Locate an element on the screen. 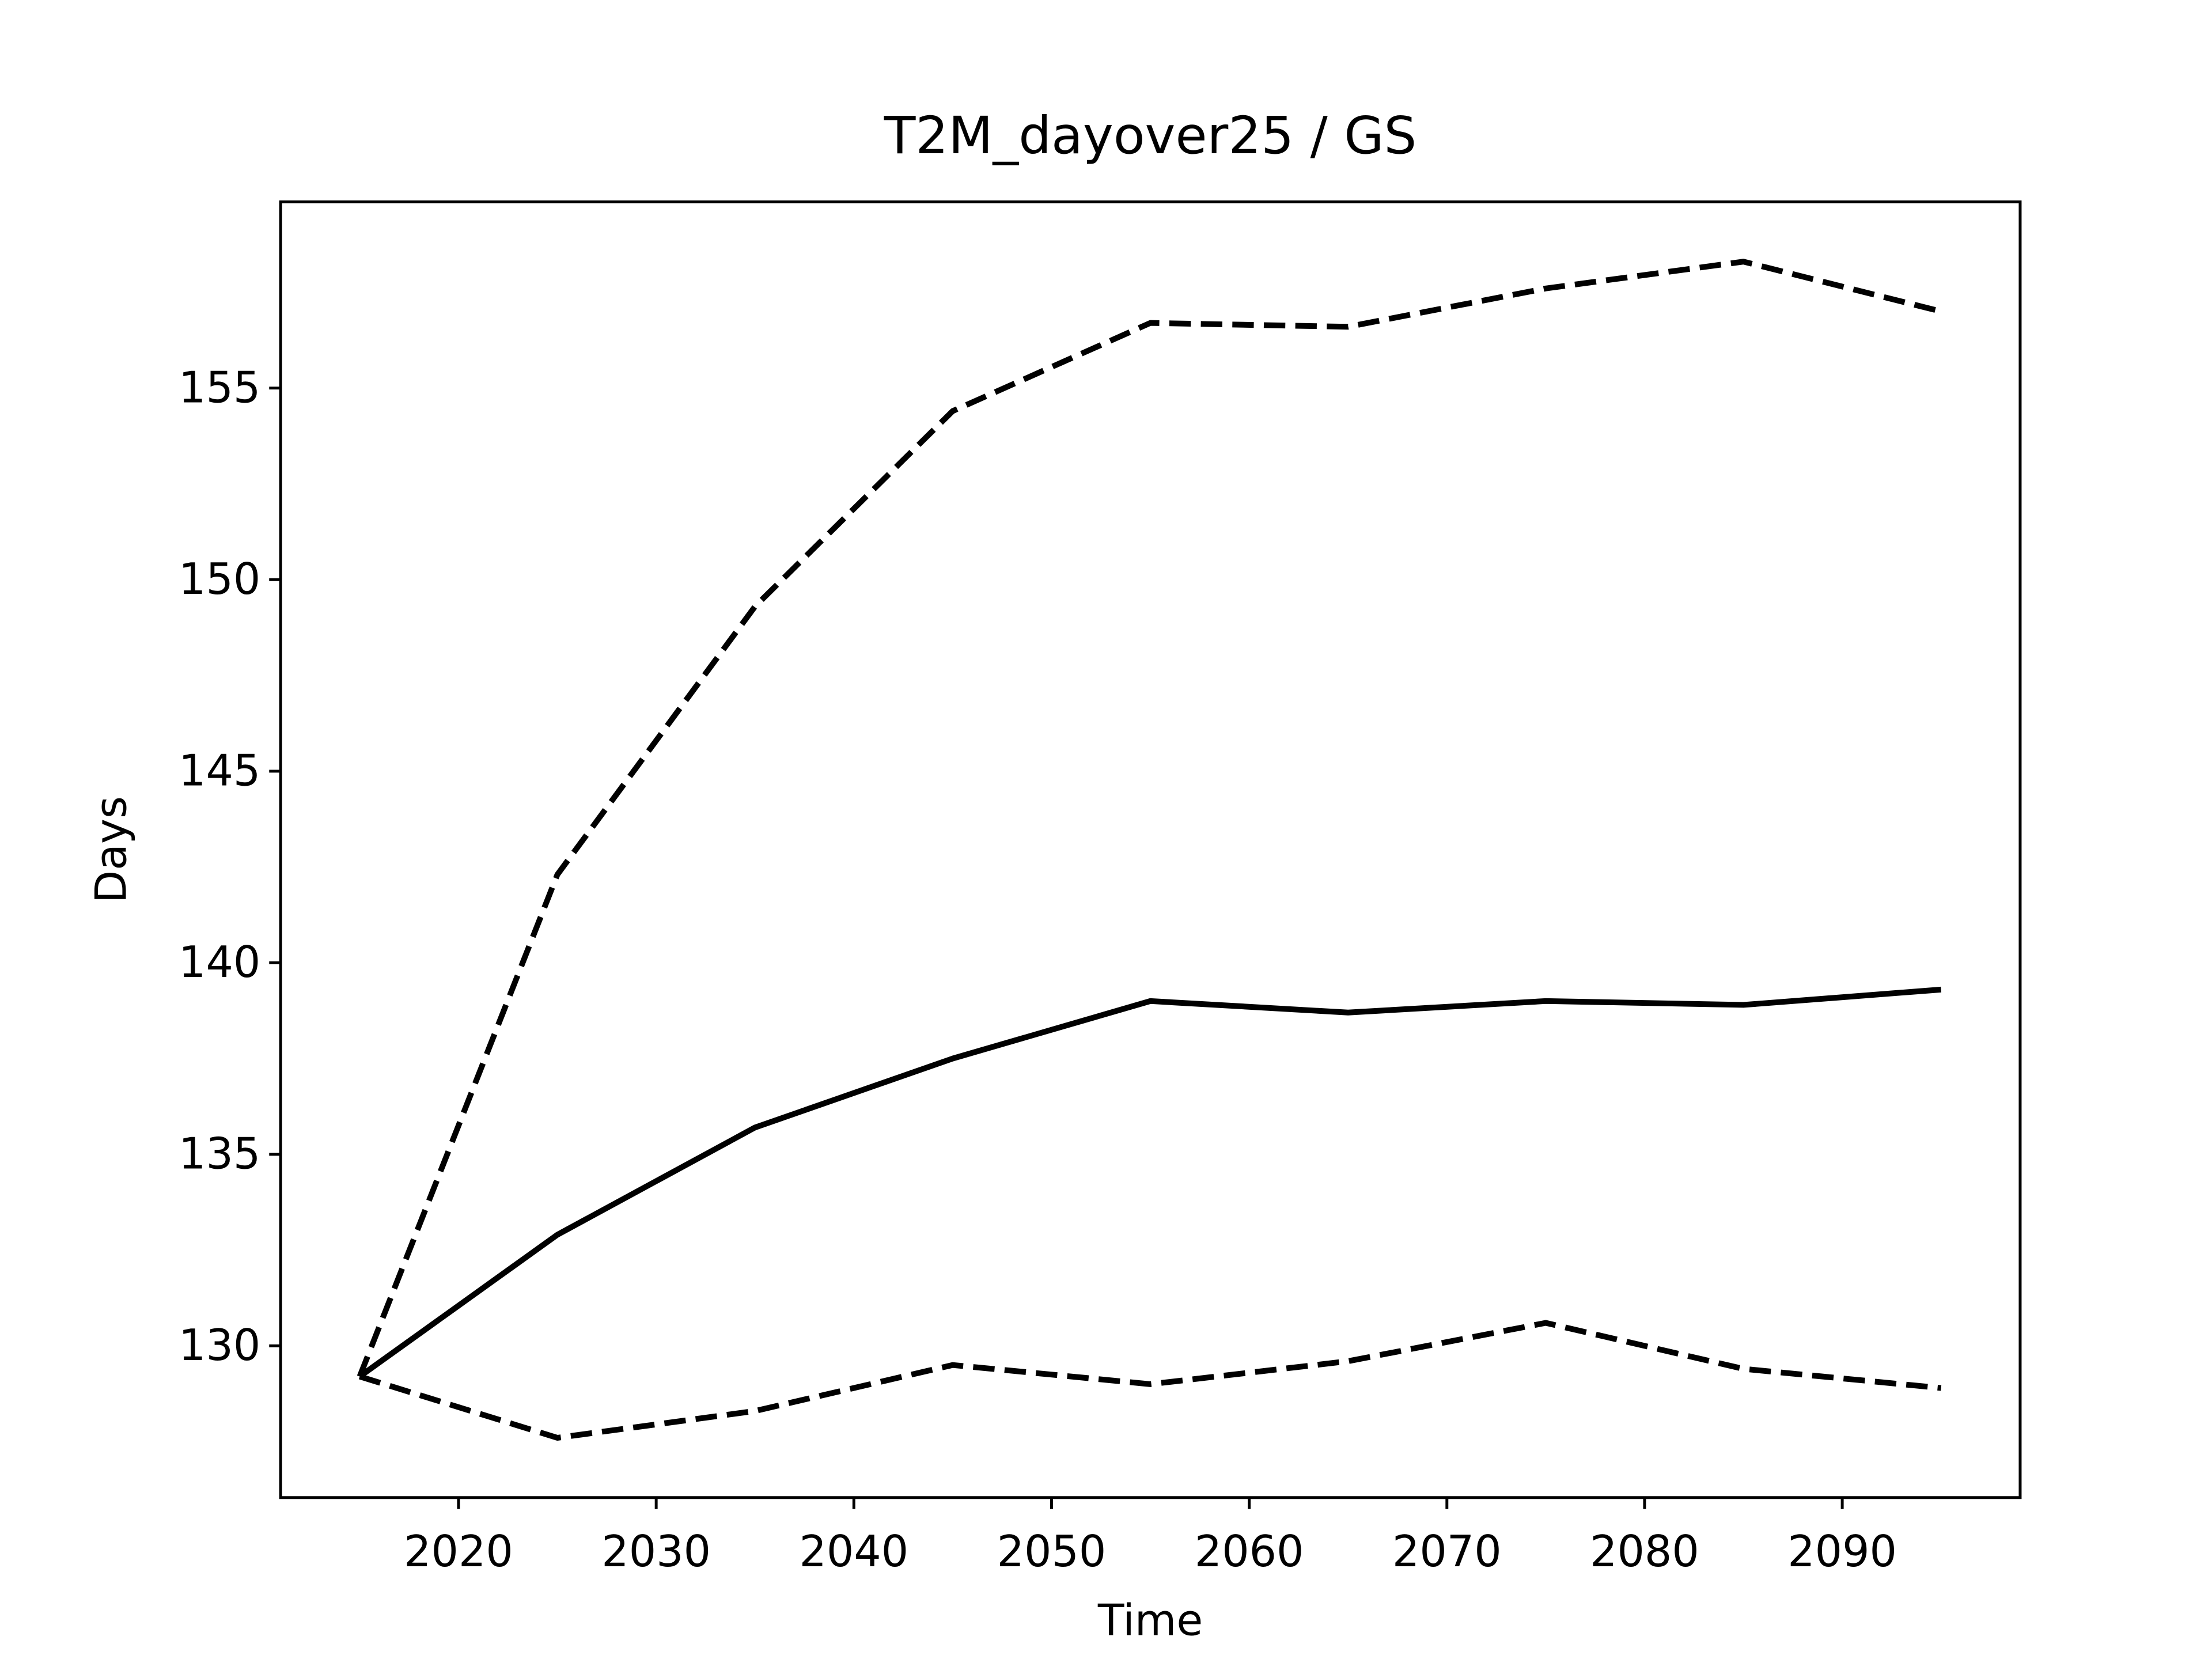  y-tick-label: 145 is located at coordinates (219, 771).